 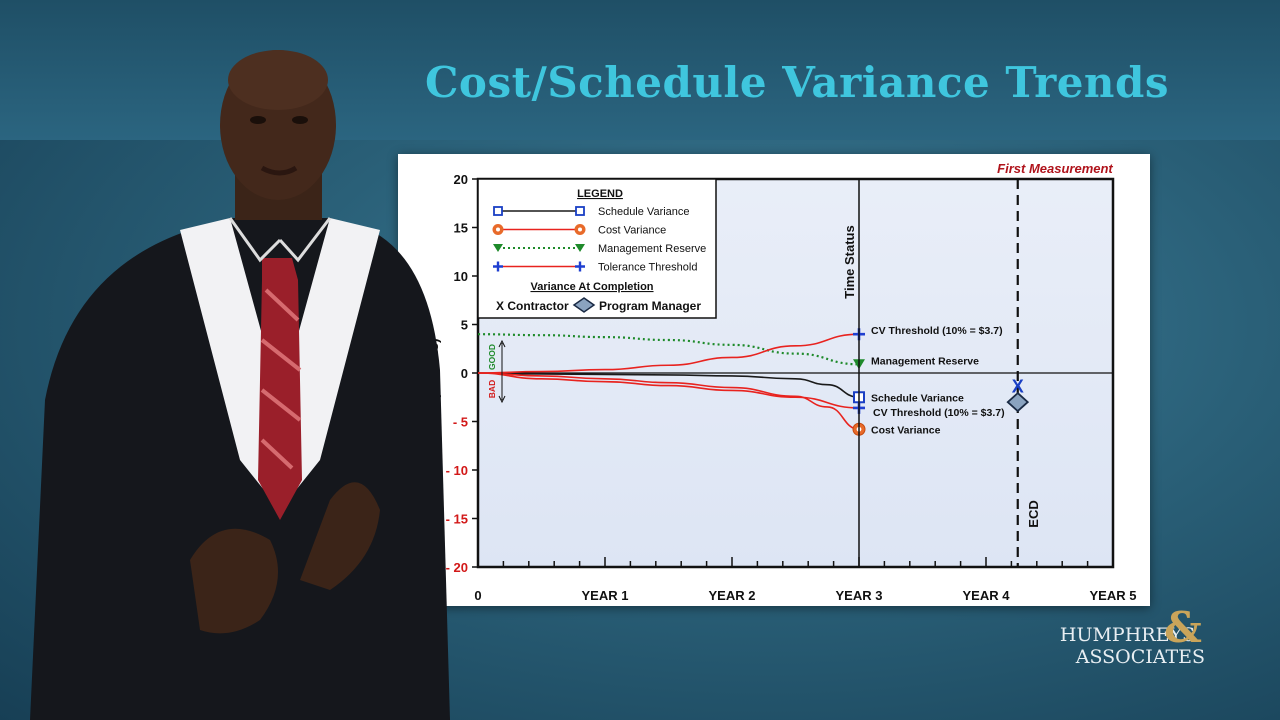 What do you see at coordinates (652, 249) in the screenshot?
I see `legend-item-label: Management Reserve` at bounding box center [652, 249].